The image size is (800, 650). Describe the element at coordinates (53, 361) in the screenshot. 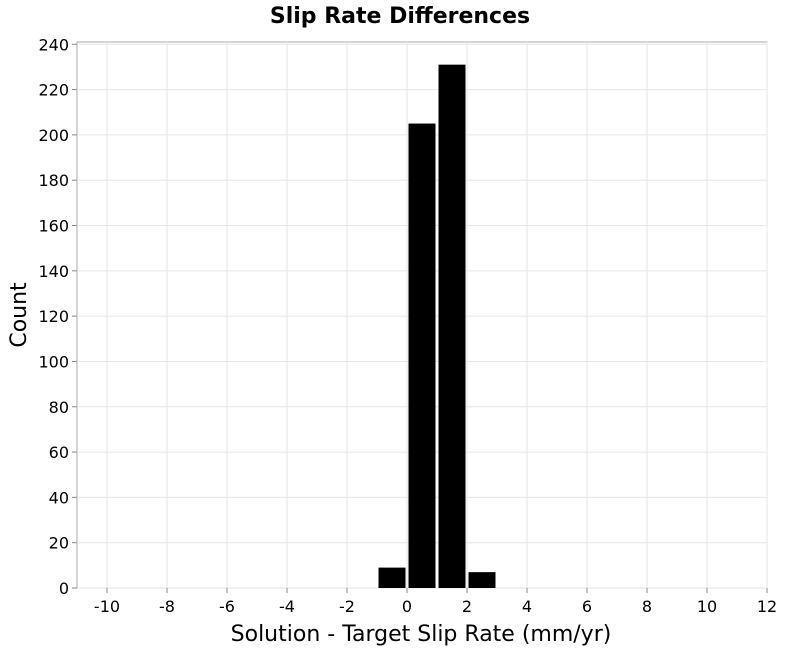

I see `y-tick-label: 100` at that location.